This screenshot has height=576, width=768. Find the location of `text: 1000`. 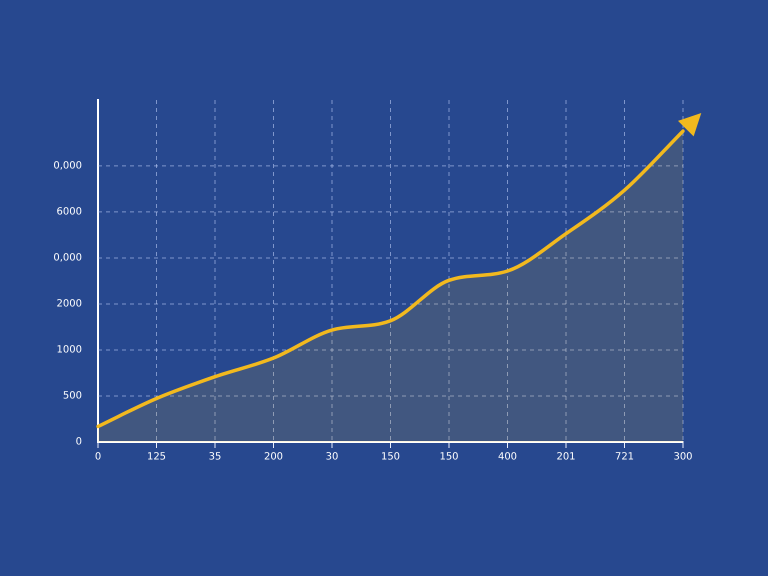

text: 1000 is located at coordinates (69, 350).